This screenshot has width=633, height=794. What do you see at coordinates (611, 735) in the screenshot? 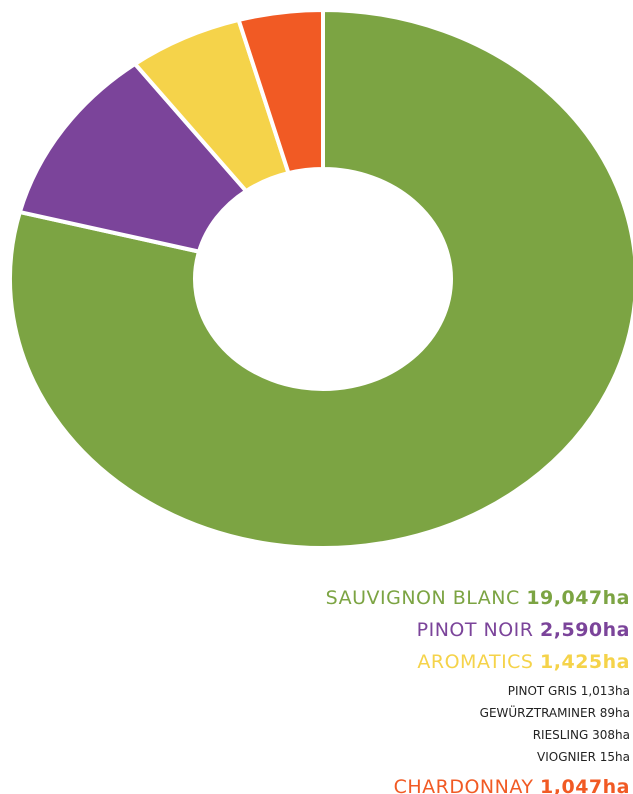
I see `sub-item-value: 308ha` at bounding box center [611, 735].